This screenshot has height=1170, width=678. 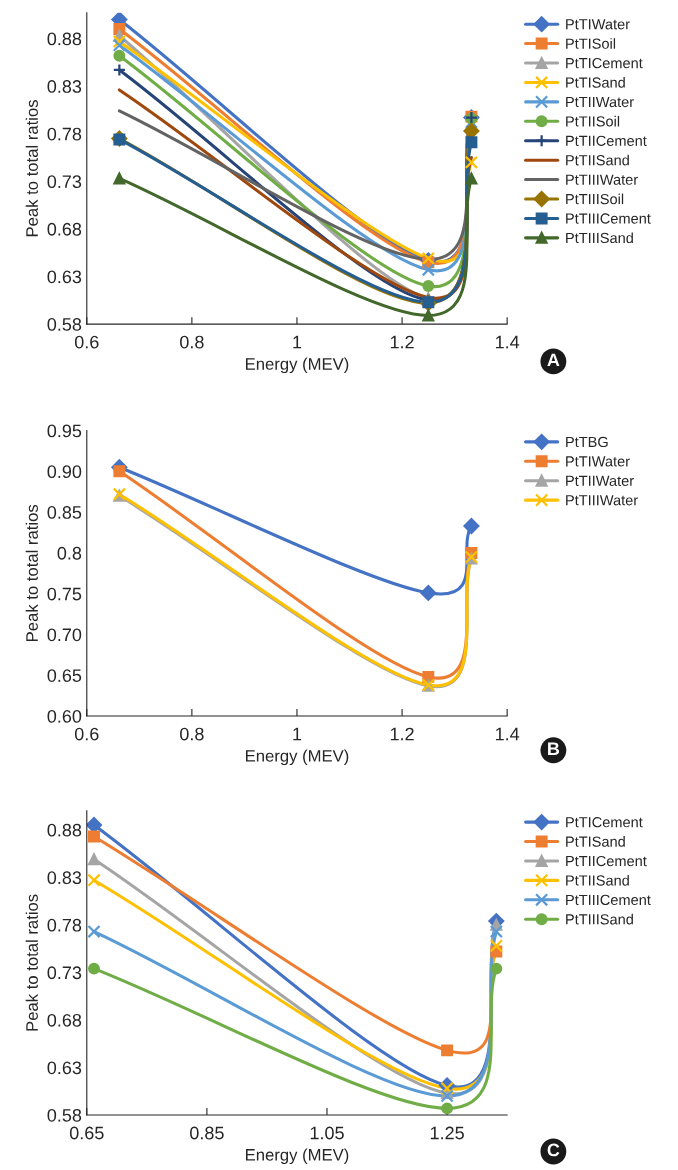 What do you see at coordinates (64, 472) in the screenshot?
I see `y-tick-label: 0.90` at bounding box center [64, 472].